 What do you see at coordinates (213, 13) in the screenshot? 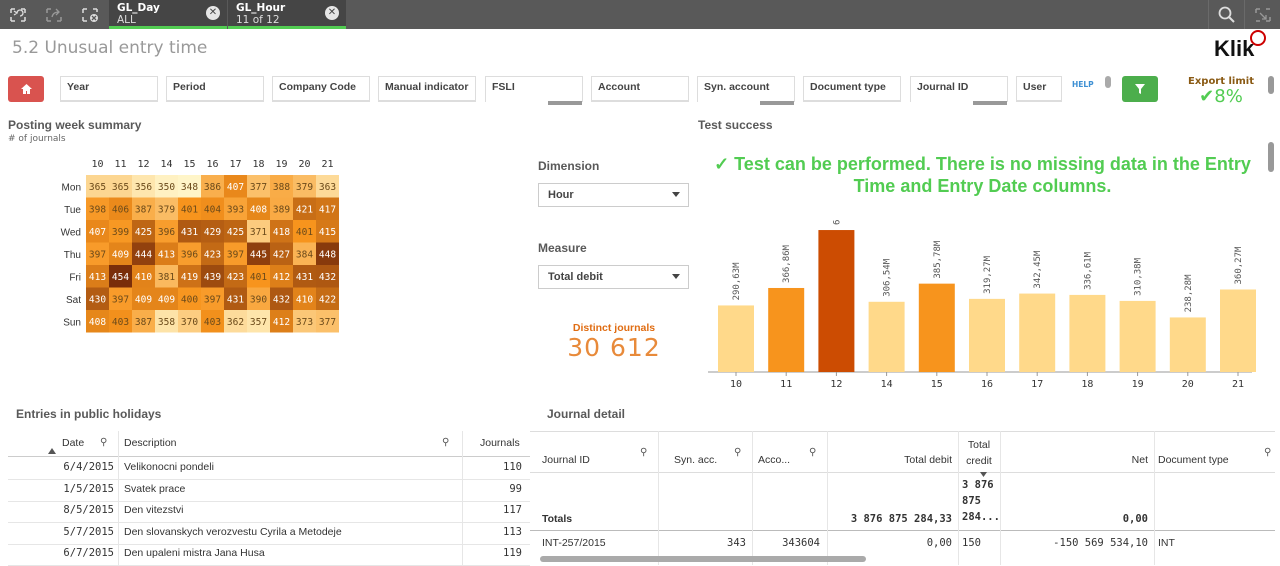
I see `close-icon: ✕` at bounding box center [213, 13].